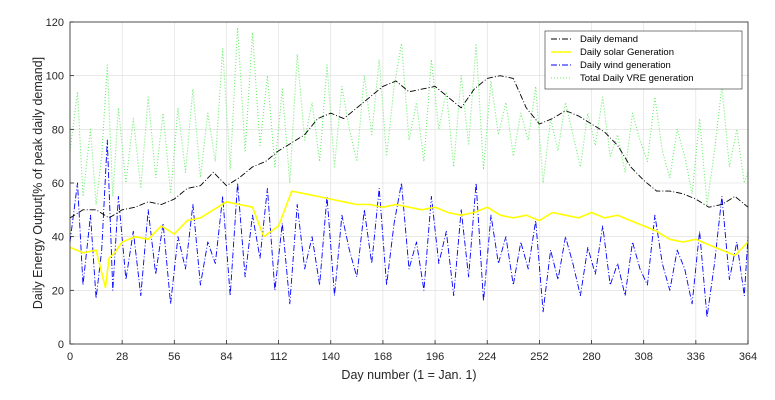  I want to click on x-tick-label: 0, so click(70, 357).